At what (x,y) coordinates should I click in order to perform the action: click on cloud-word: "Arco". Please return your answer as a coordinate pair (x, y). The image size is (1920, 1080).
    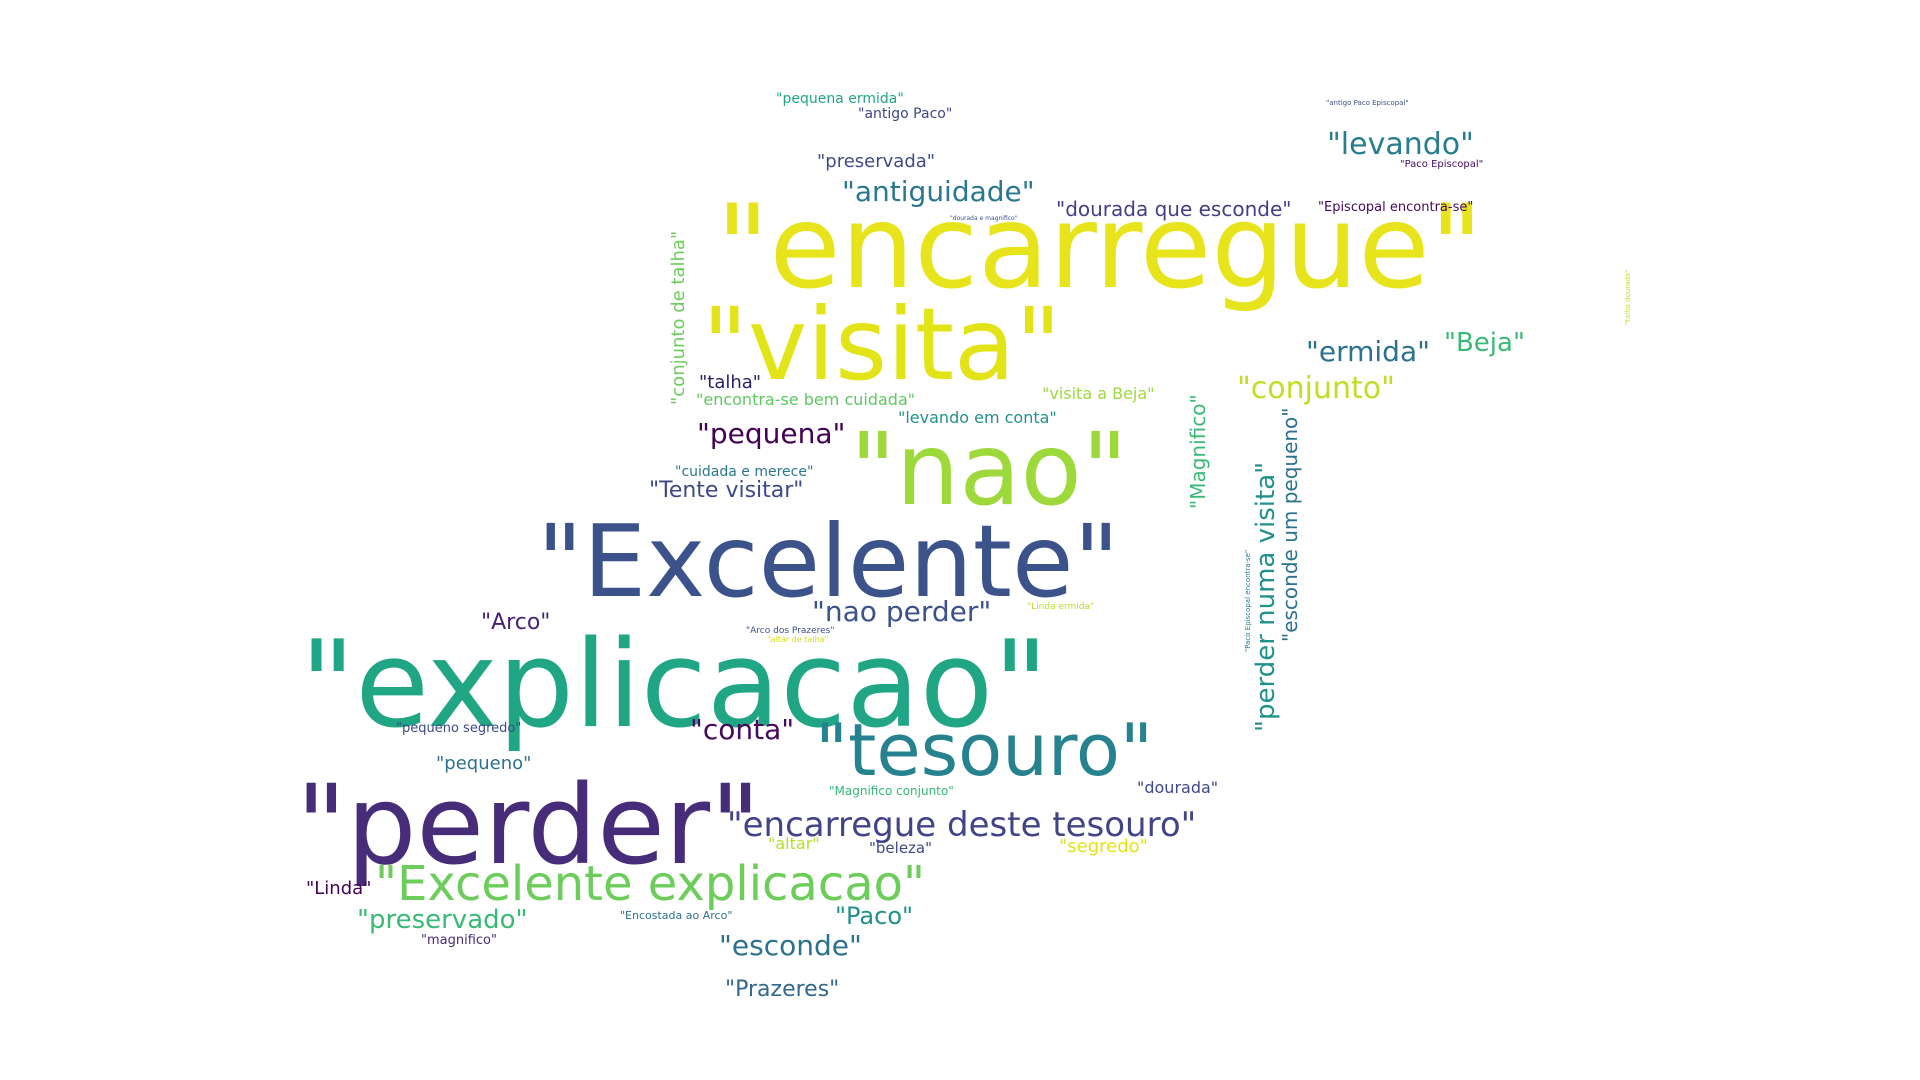
    Looking at the image, I should click on (516, 622).